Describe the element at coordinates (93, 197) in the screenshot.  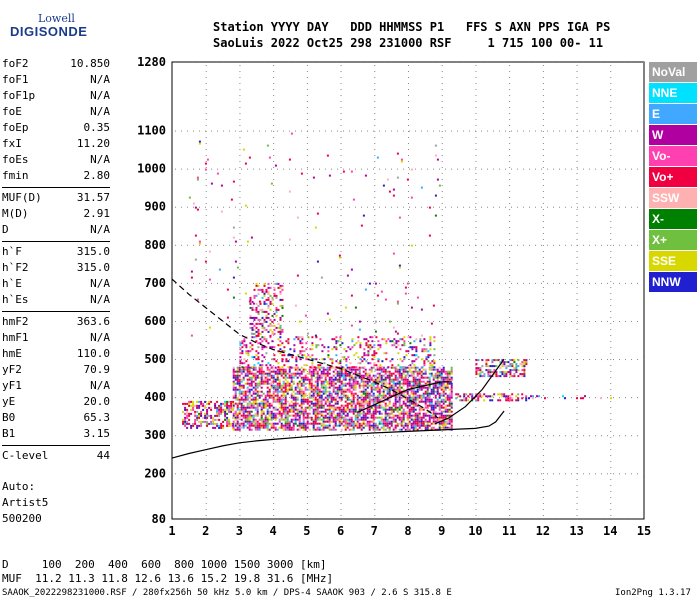
I see `param-value: 31.57` at that location.